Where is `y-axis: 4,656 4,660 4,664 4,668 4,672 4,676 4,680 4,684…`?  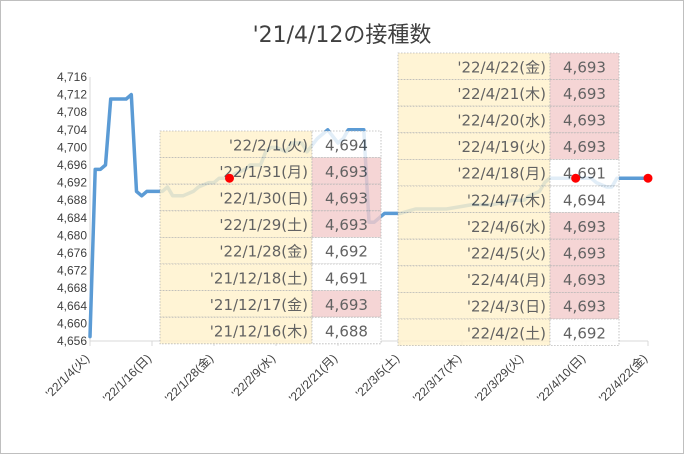 y-axis: 4,656 4,660 4,664 4,668 4,672 4,676 4,680 4,684… is located at coordinates (74, 209).